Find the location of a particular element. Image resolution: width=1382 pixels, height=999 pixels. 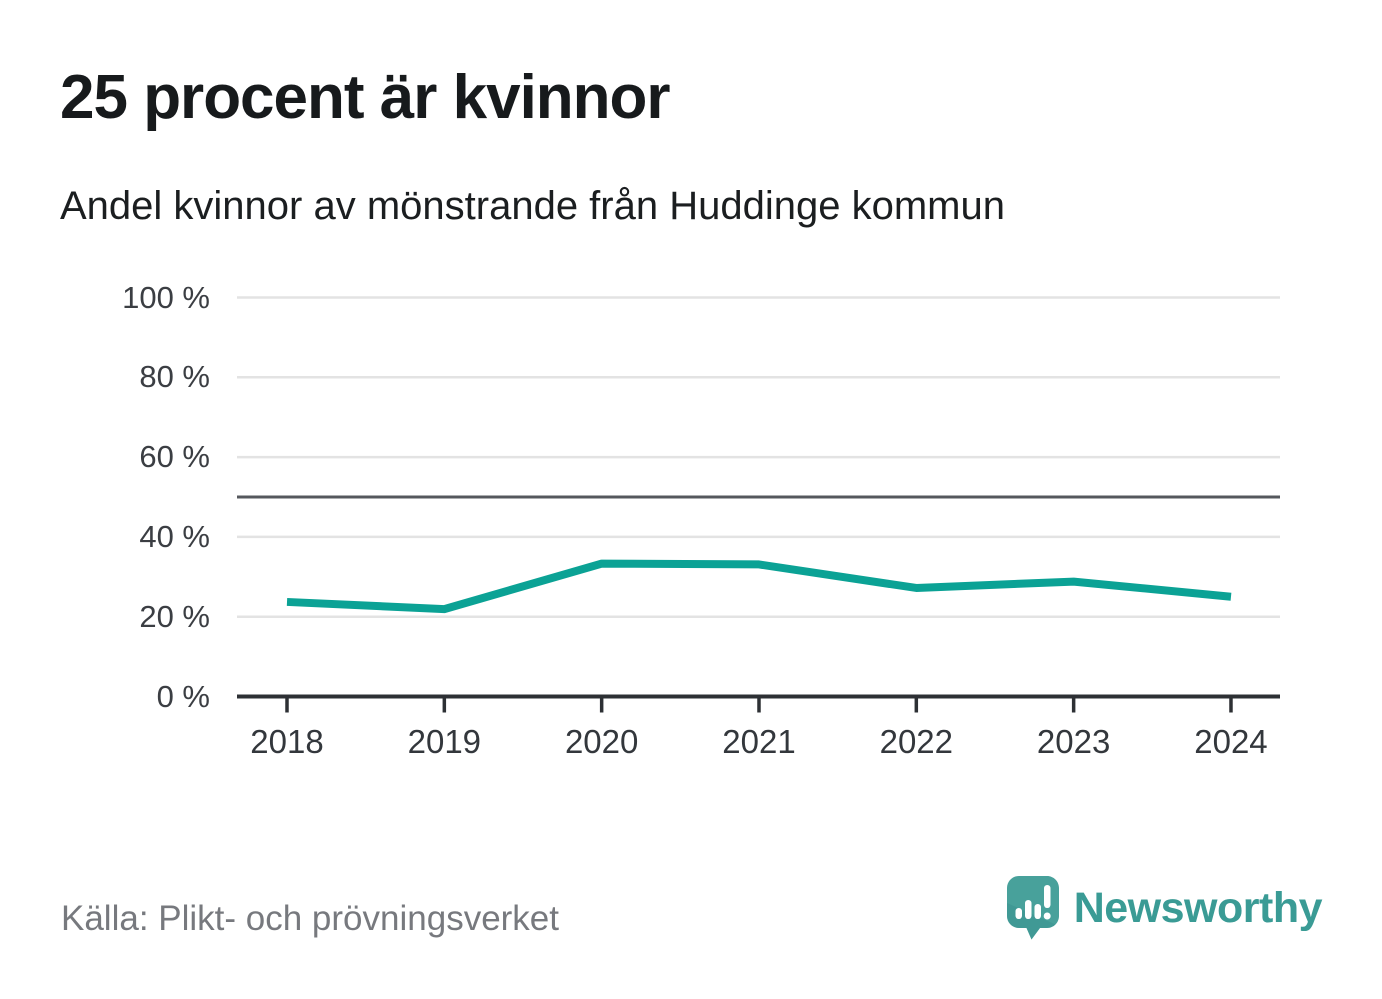

y-axis-tick-label: 40 % is located at coordinates (174, 536).